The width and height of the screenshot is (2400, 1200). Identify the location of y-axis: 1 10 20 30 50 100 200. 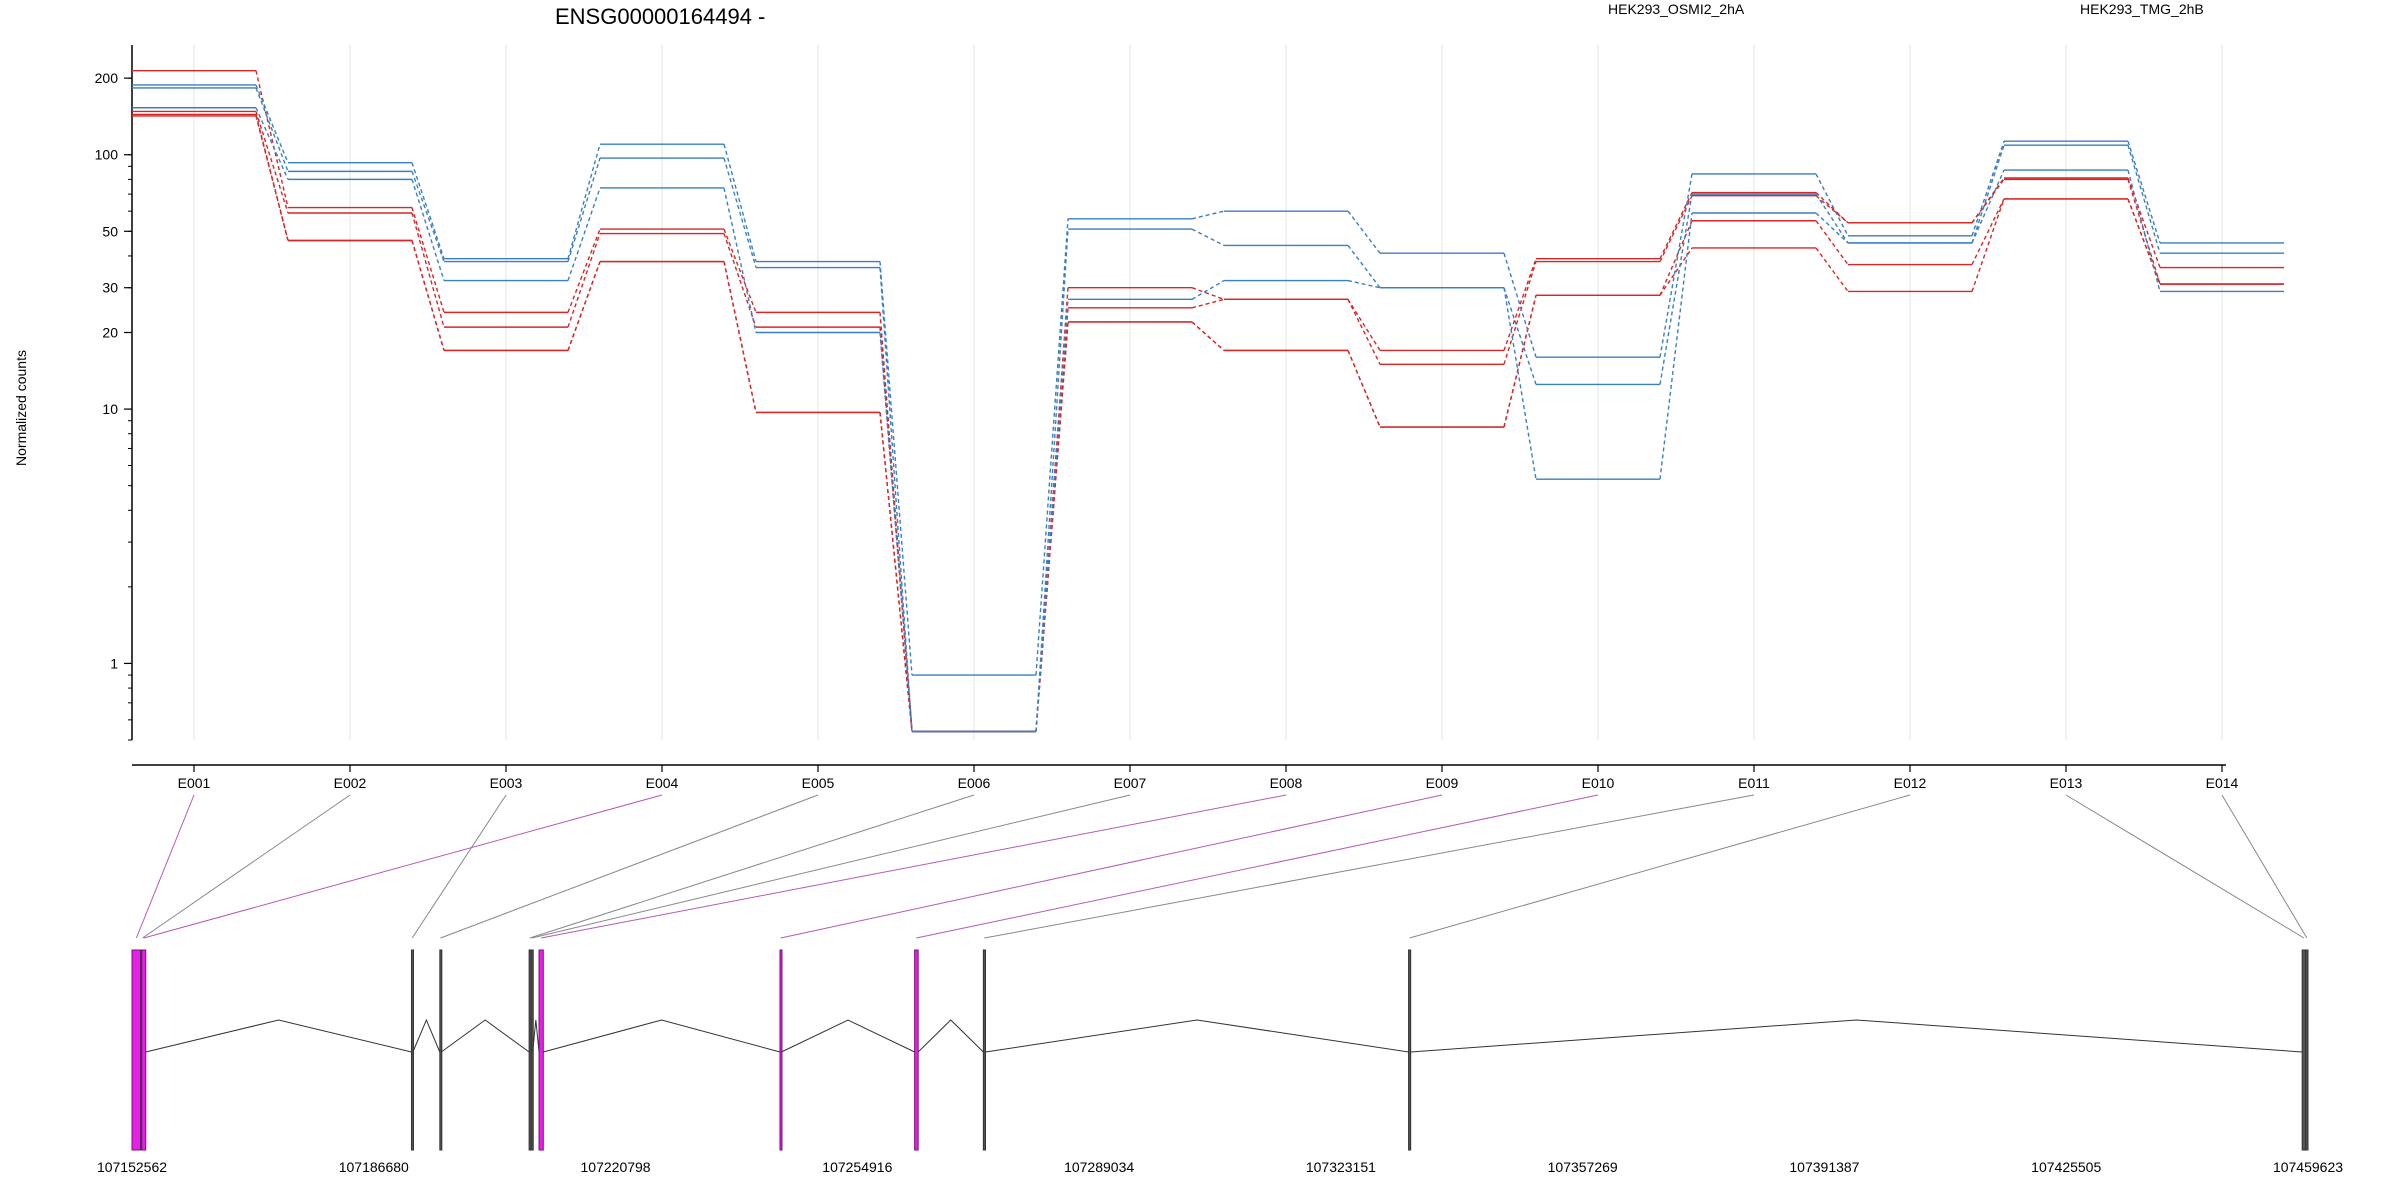
(114, 393).